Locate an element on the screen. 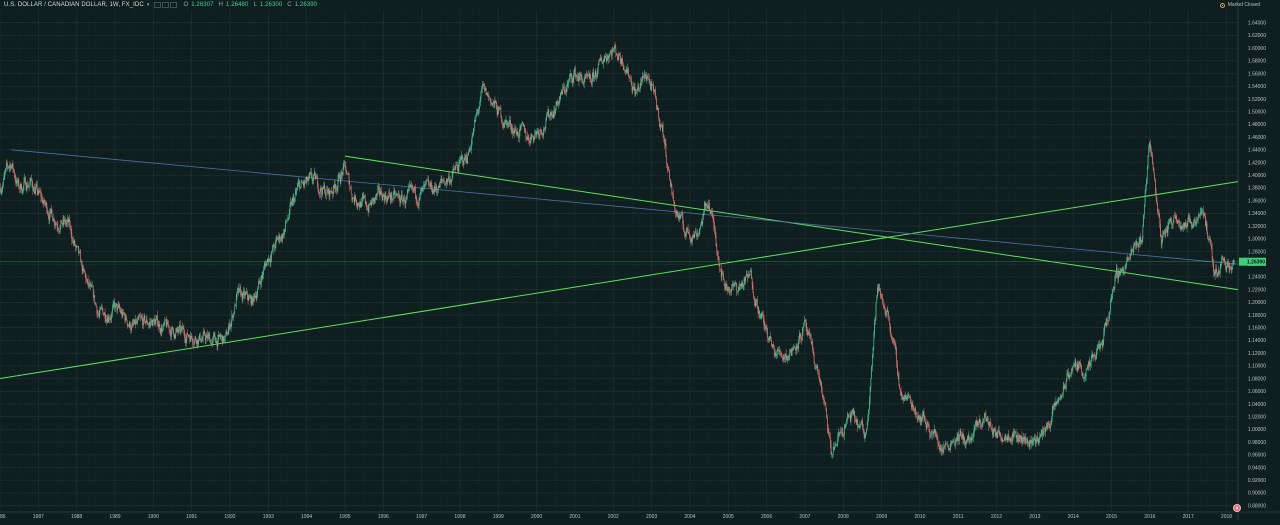 Image resolution: width=1280 pixels, height=525 pixels. chart-settings-button is located at coordinates (1237, 508).